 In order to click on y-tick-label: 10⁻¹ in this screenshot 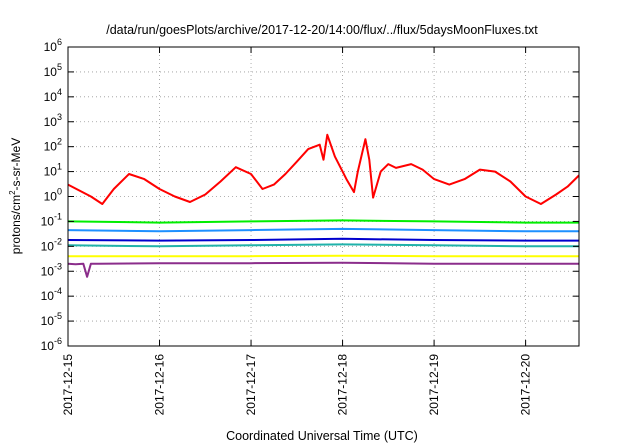, I will do `click(51, 219)`.